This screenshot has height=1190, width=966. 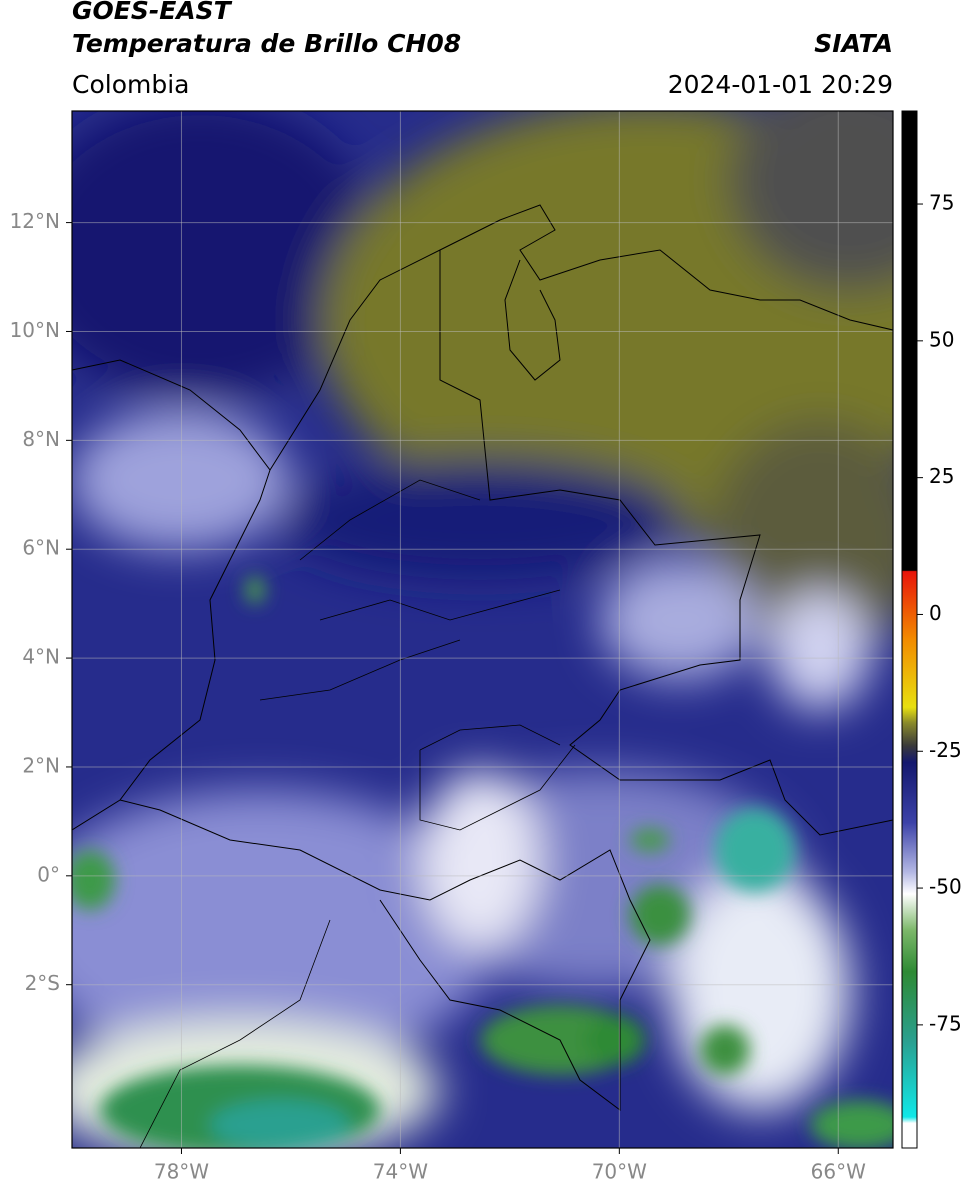 I want to click on datetime: 2024-01-01 20:29, so click(x=780, y=84).